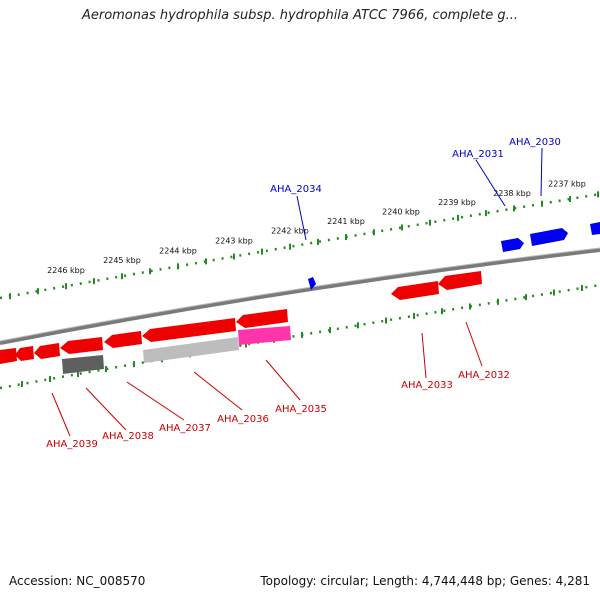 The height and width of the screenshot is (600, 600). I want to click on gene-label-AHA_2031: AHA_2031, so click(478, 154).